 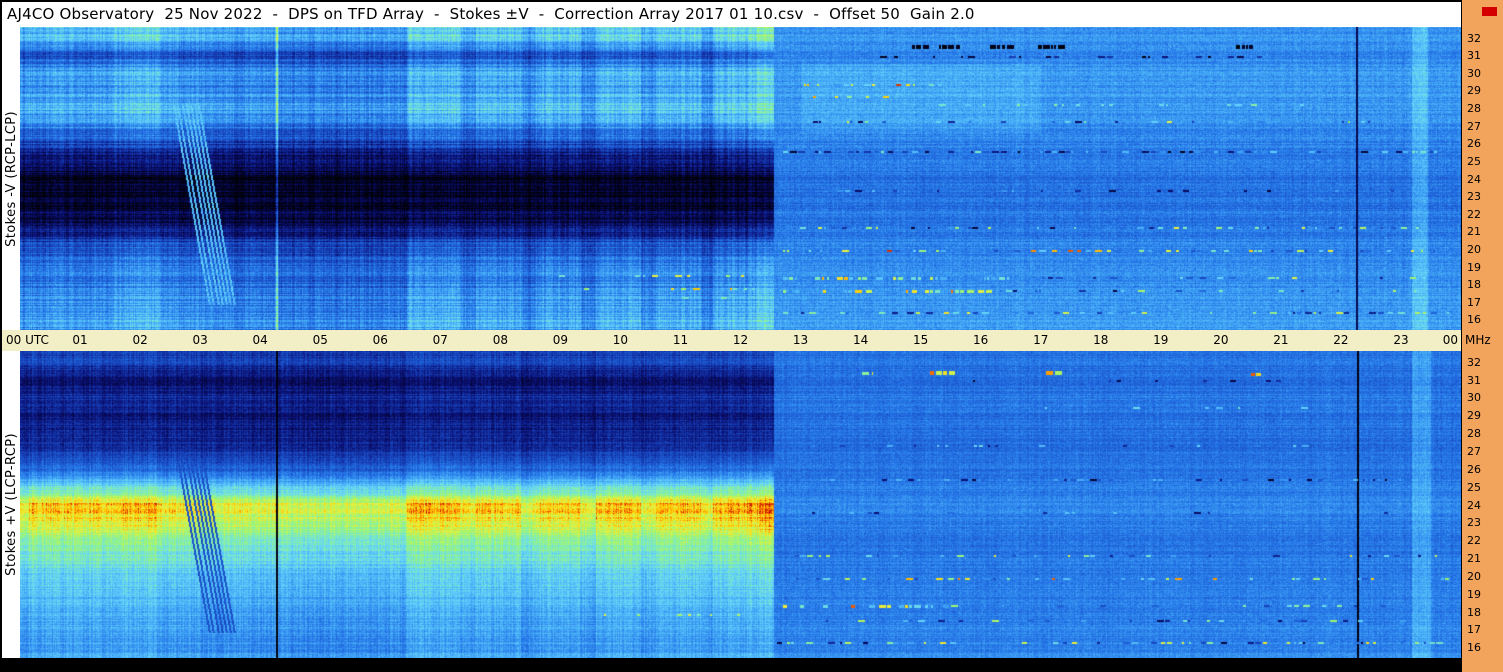 I want to click on time-tick-label: 16, so click(x=981, y=340).